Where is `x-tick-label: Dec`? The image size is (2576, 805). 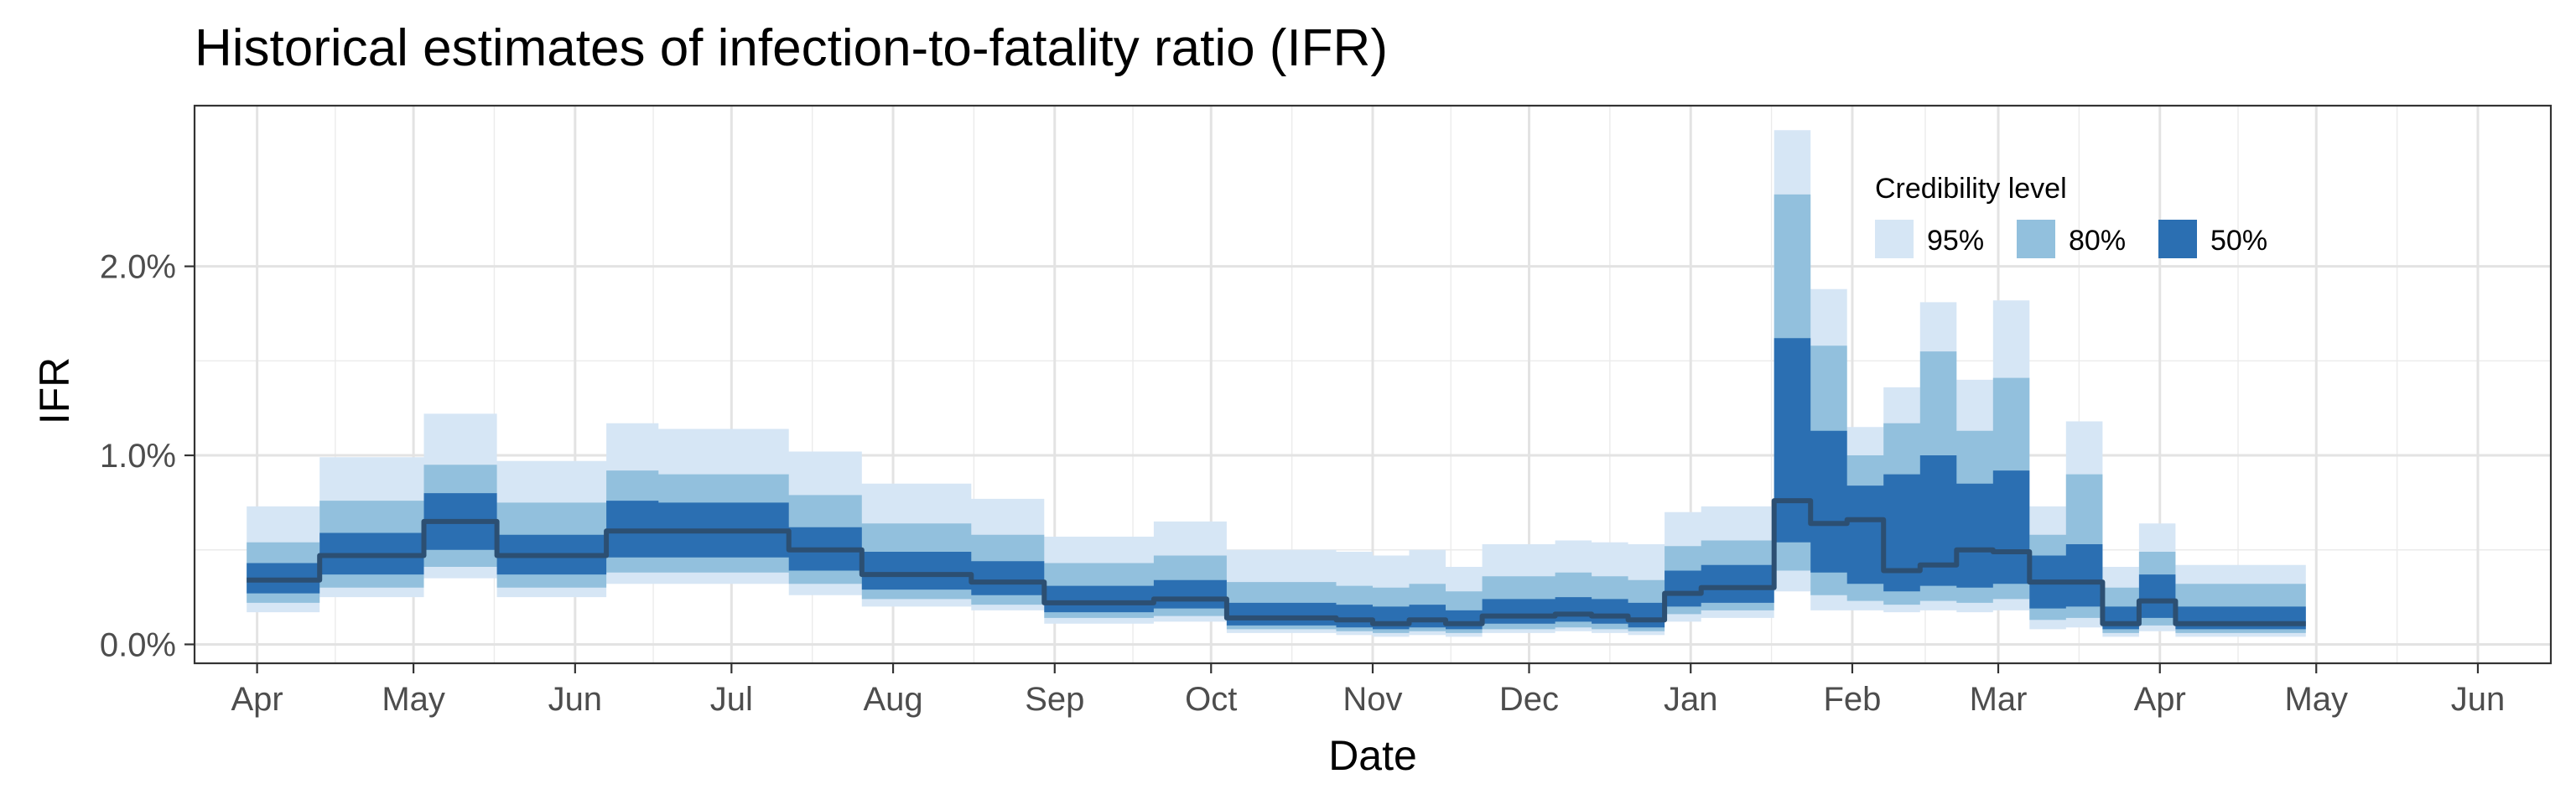
x-tick-label: Dec is located at coordinates (1529, 699).